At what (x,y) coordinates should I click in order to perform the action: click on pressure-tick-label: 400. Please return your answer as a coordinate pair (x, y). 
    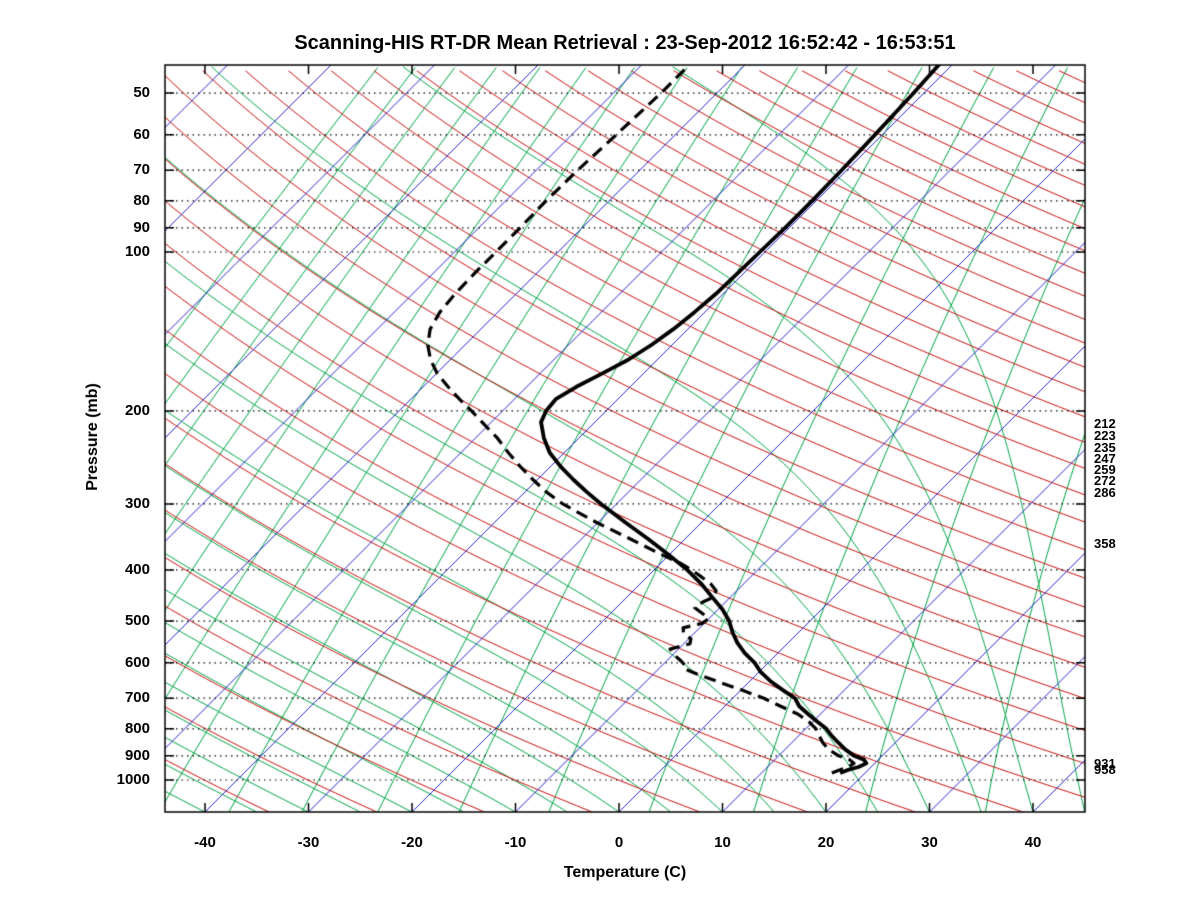
    Looking at the image, I should click on (137, 569).